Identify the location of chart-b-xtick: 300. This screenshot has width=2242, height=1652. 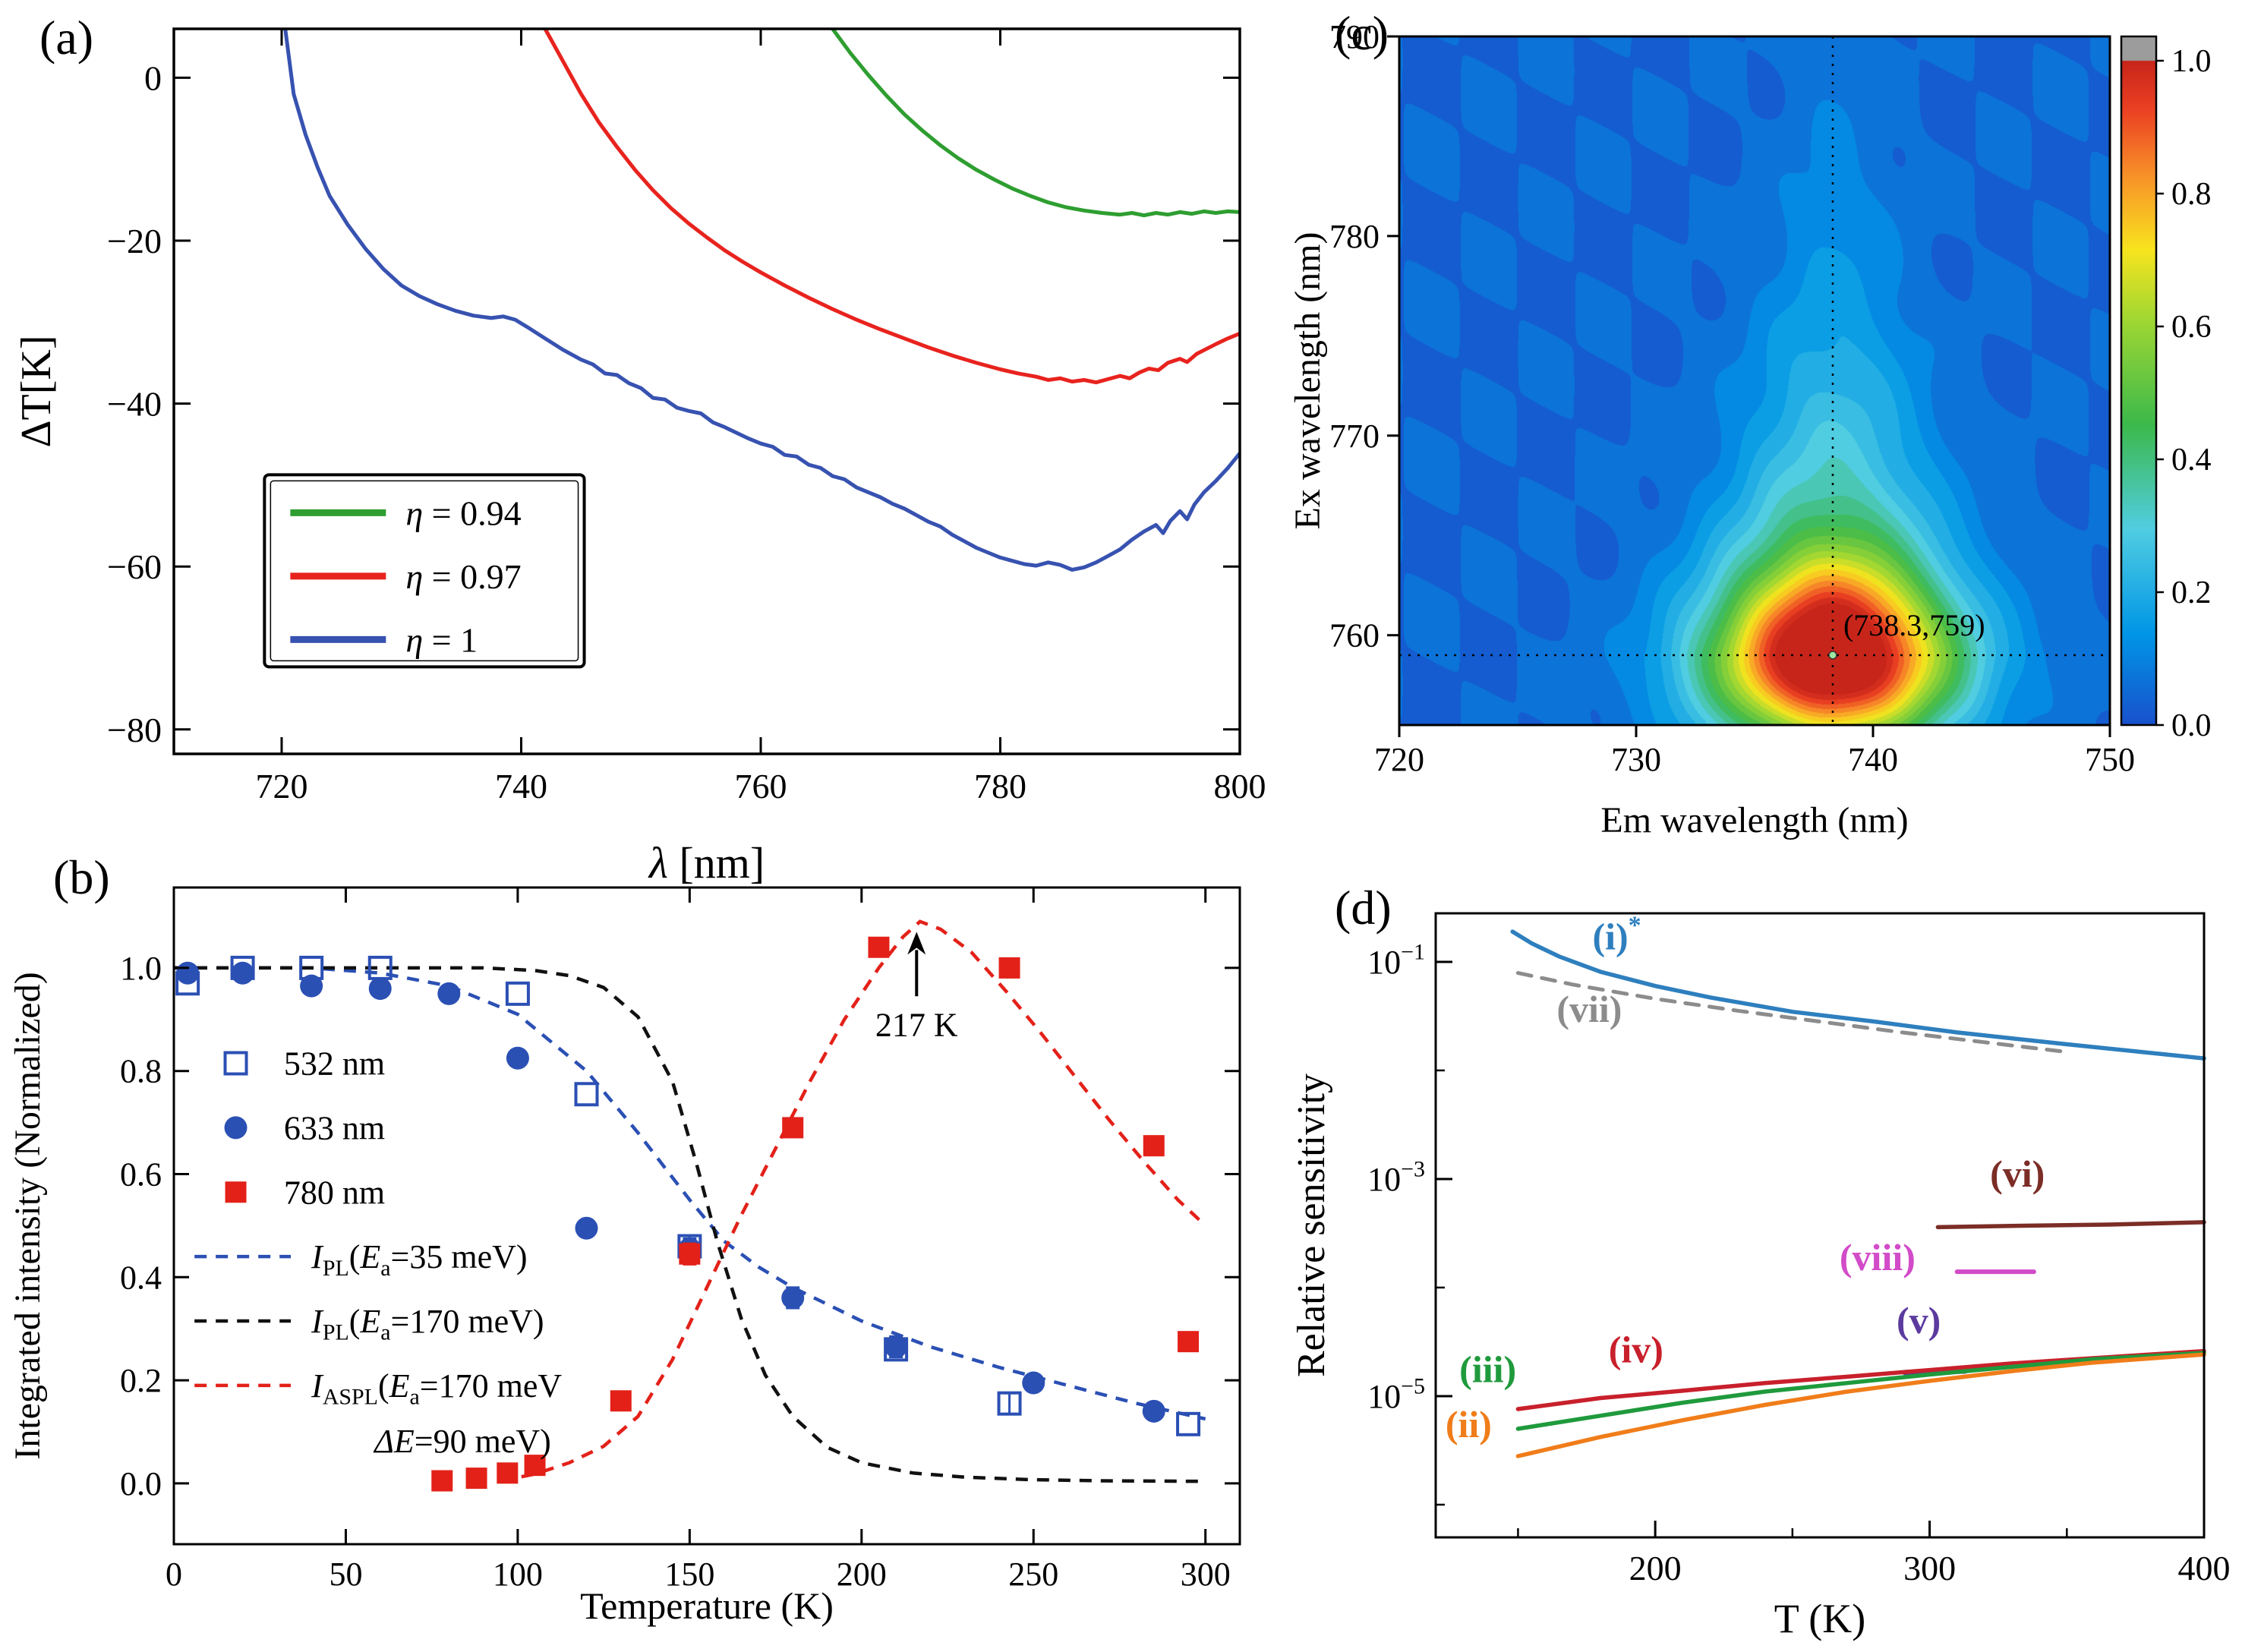
(1206, 1574).